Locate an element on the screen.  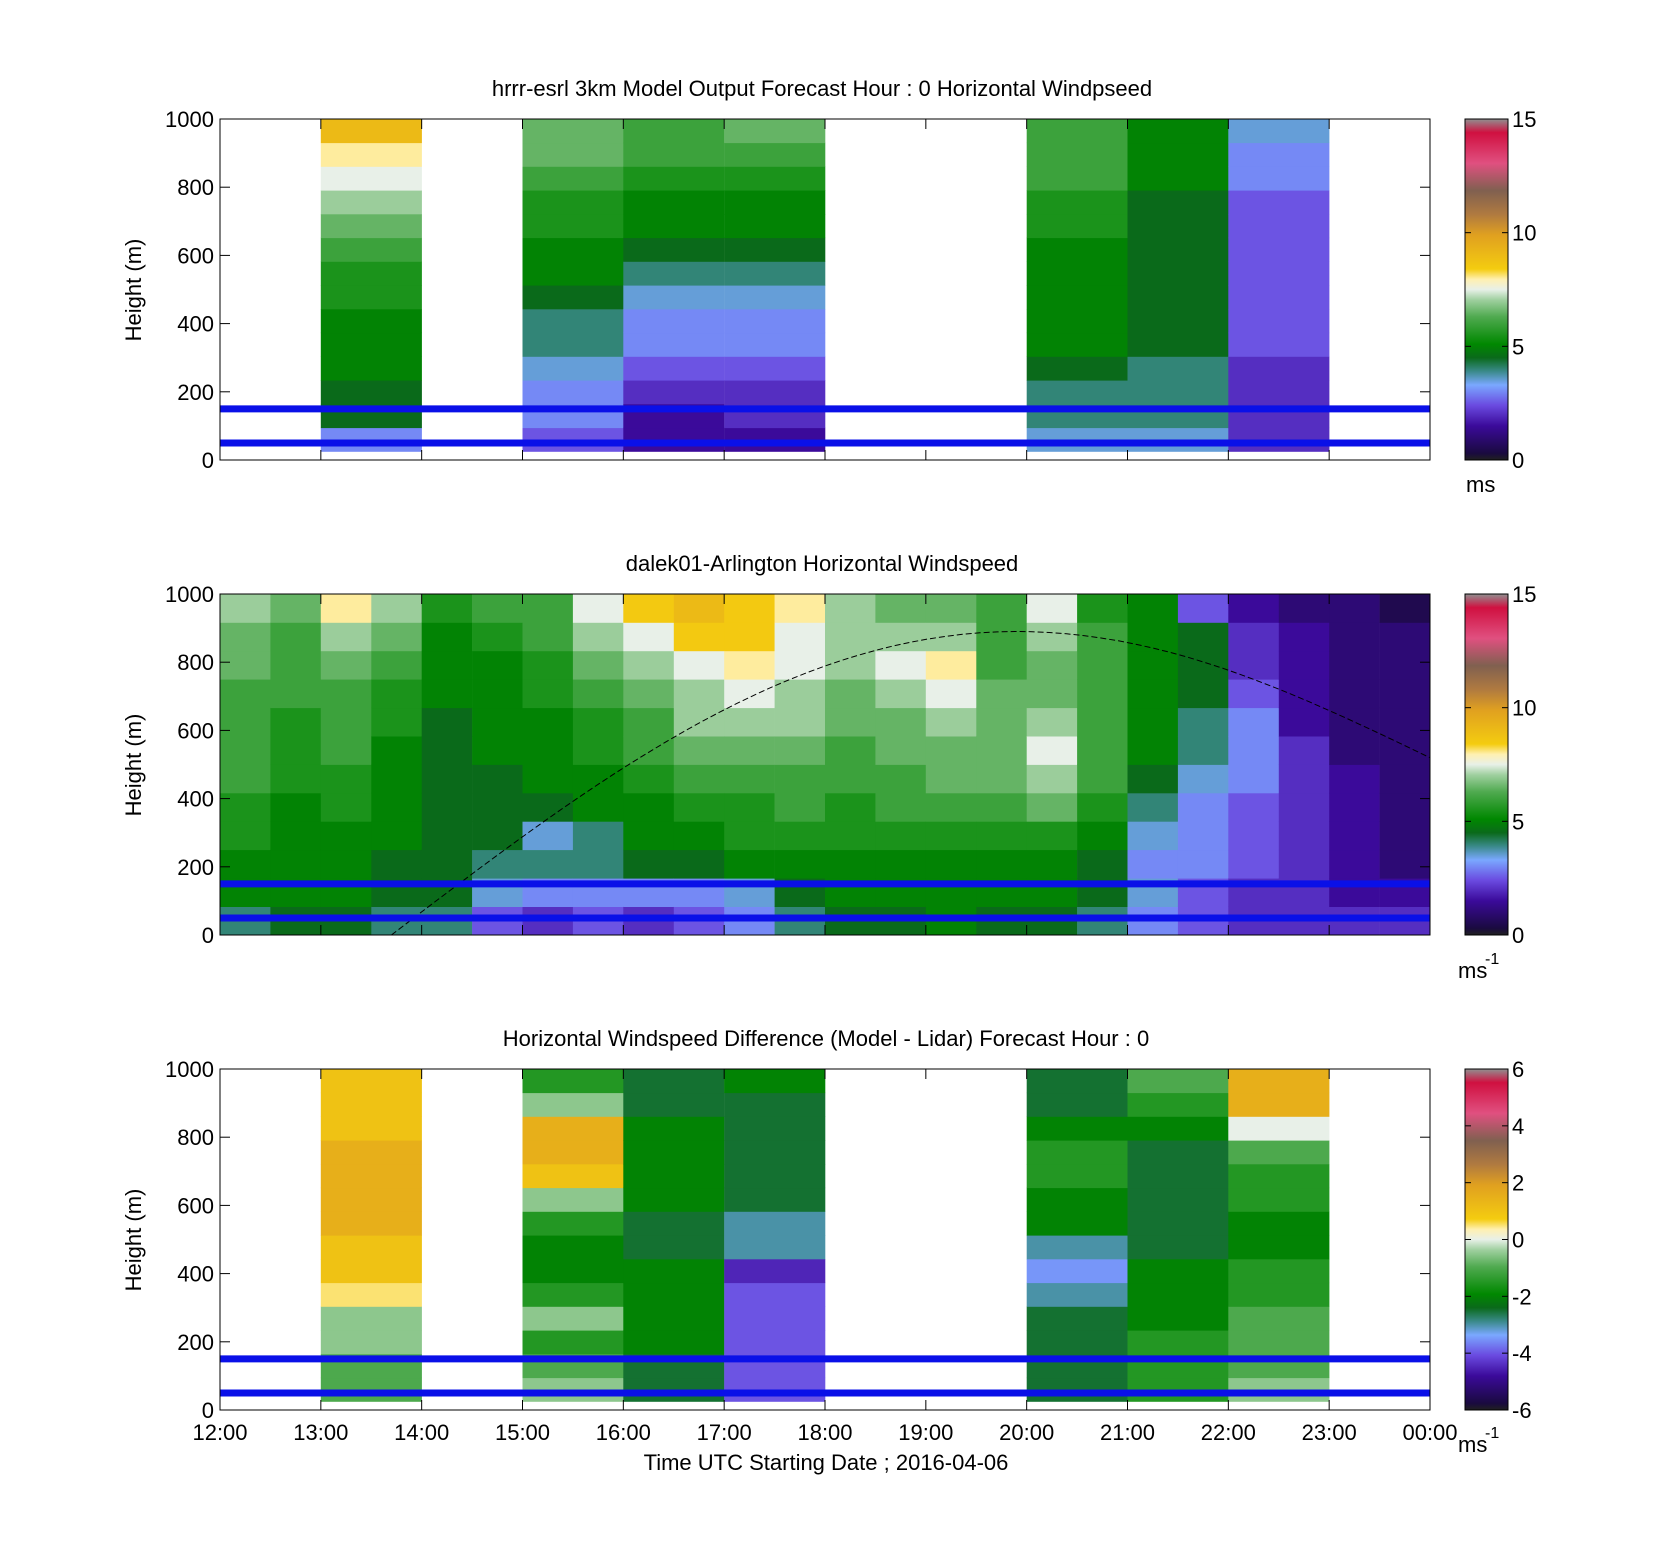
y-tick-label: 400 is located at coordinates (195, 324).